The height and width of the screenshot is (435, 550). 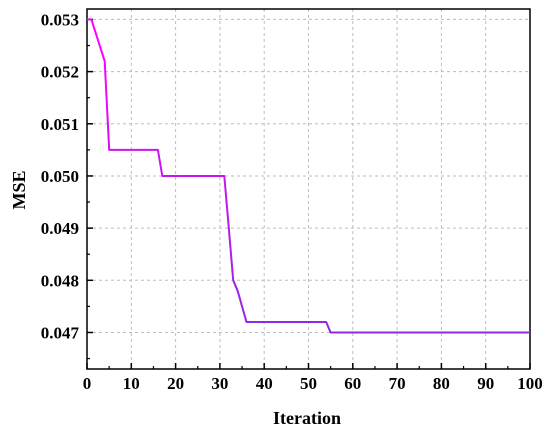 What do you see at coordinates (60, 176) in the screenshot?
I see `y-tick-label: 0.050` at bounding box center [60, 176].